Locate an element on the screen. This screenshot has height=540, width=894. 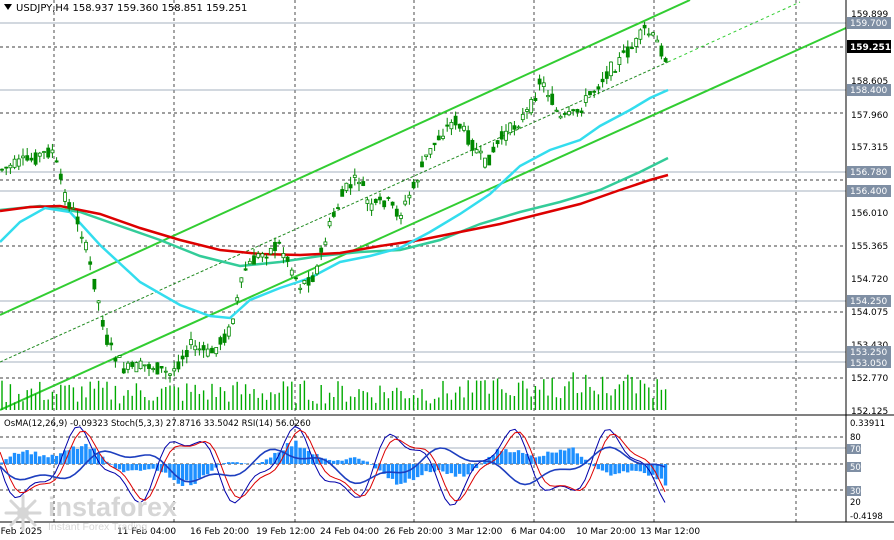
time-tick: 24 Feb 04:00 is located at coordinates (349, 532).